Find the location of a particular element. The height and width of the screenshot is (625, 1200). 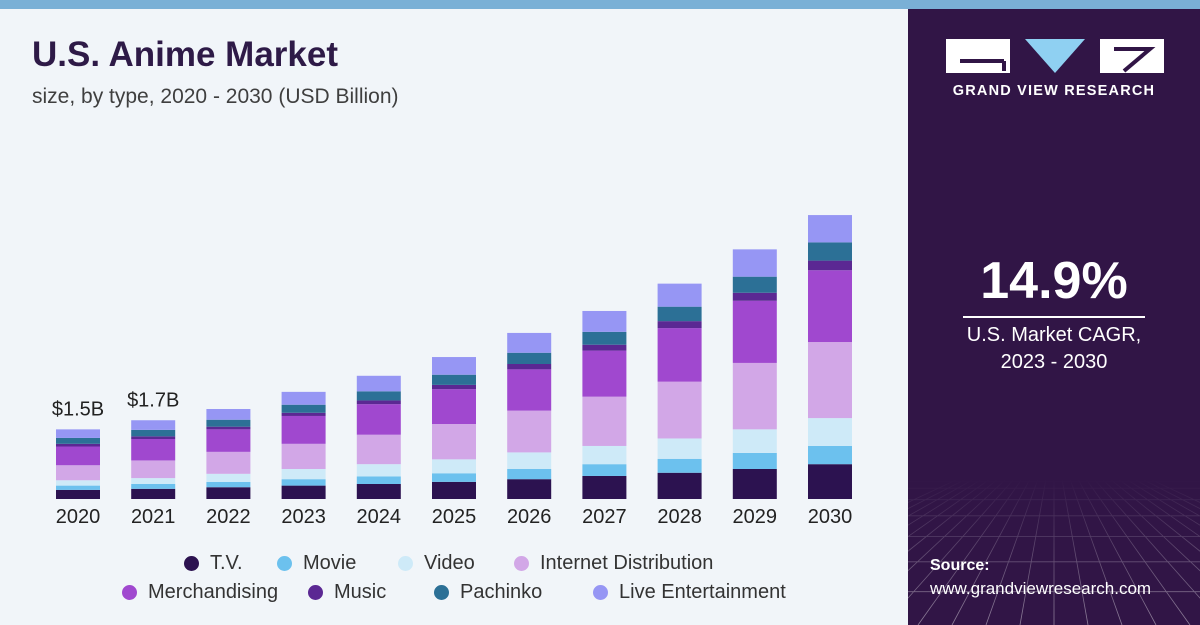

decorative-grid is located at coordinates (1054, 551).